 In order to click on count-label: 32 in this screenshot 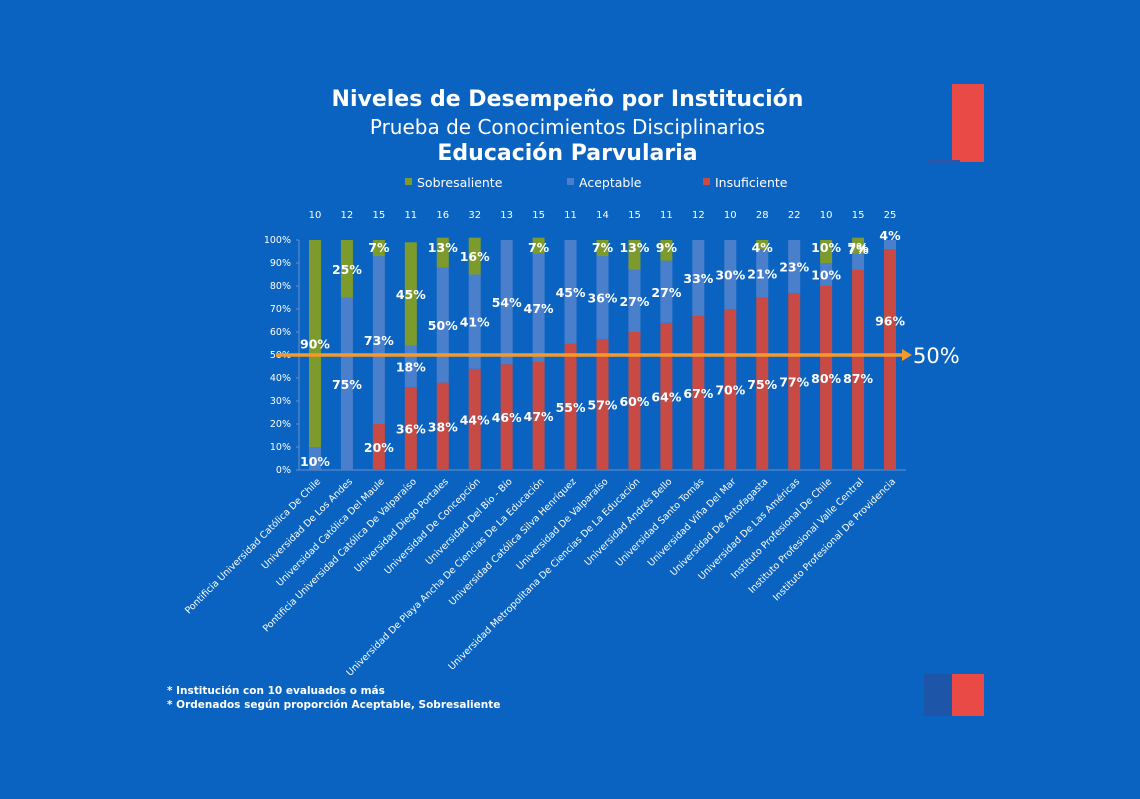, I will do `click(474, 215)`.